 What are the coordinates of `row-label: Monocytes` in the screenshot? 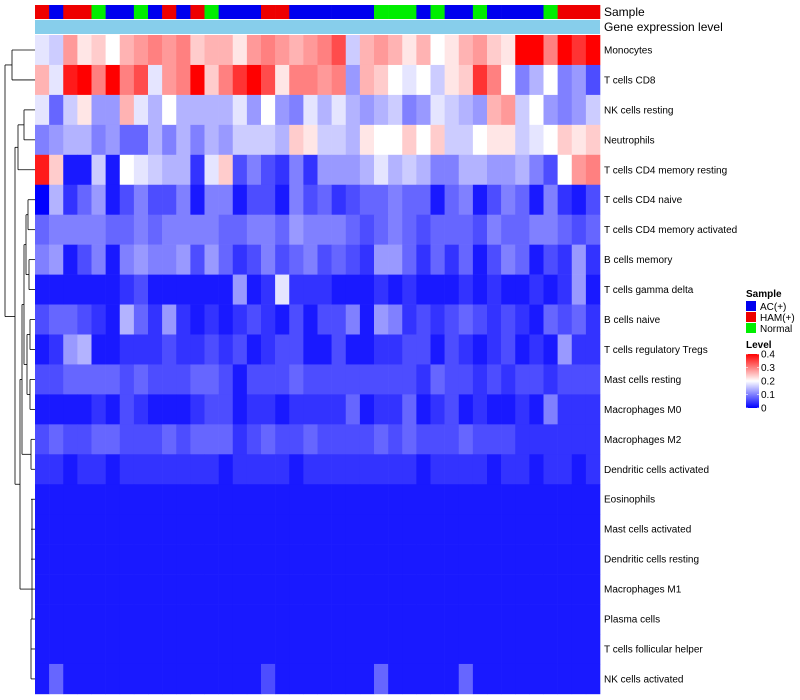 It's located at (628, 50).